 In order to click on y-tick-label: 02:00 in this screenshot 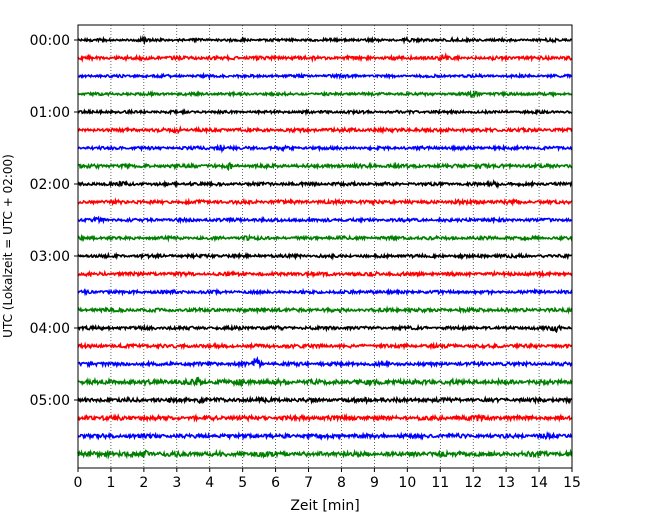, I will do `click(50, 185)`.